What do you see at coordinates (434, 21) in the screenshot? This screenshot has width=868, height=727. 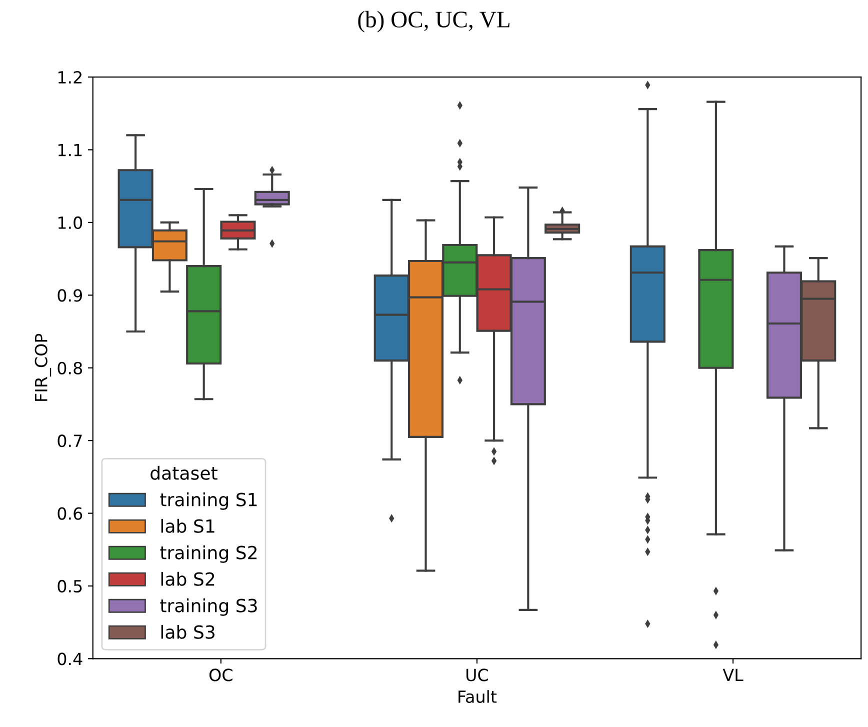 I see `chart-title: (b) OC, UC, VL` at bounding box center [434, 21].